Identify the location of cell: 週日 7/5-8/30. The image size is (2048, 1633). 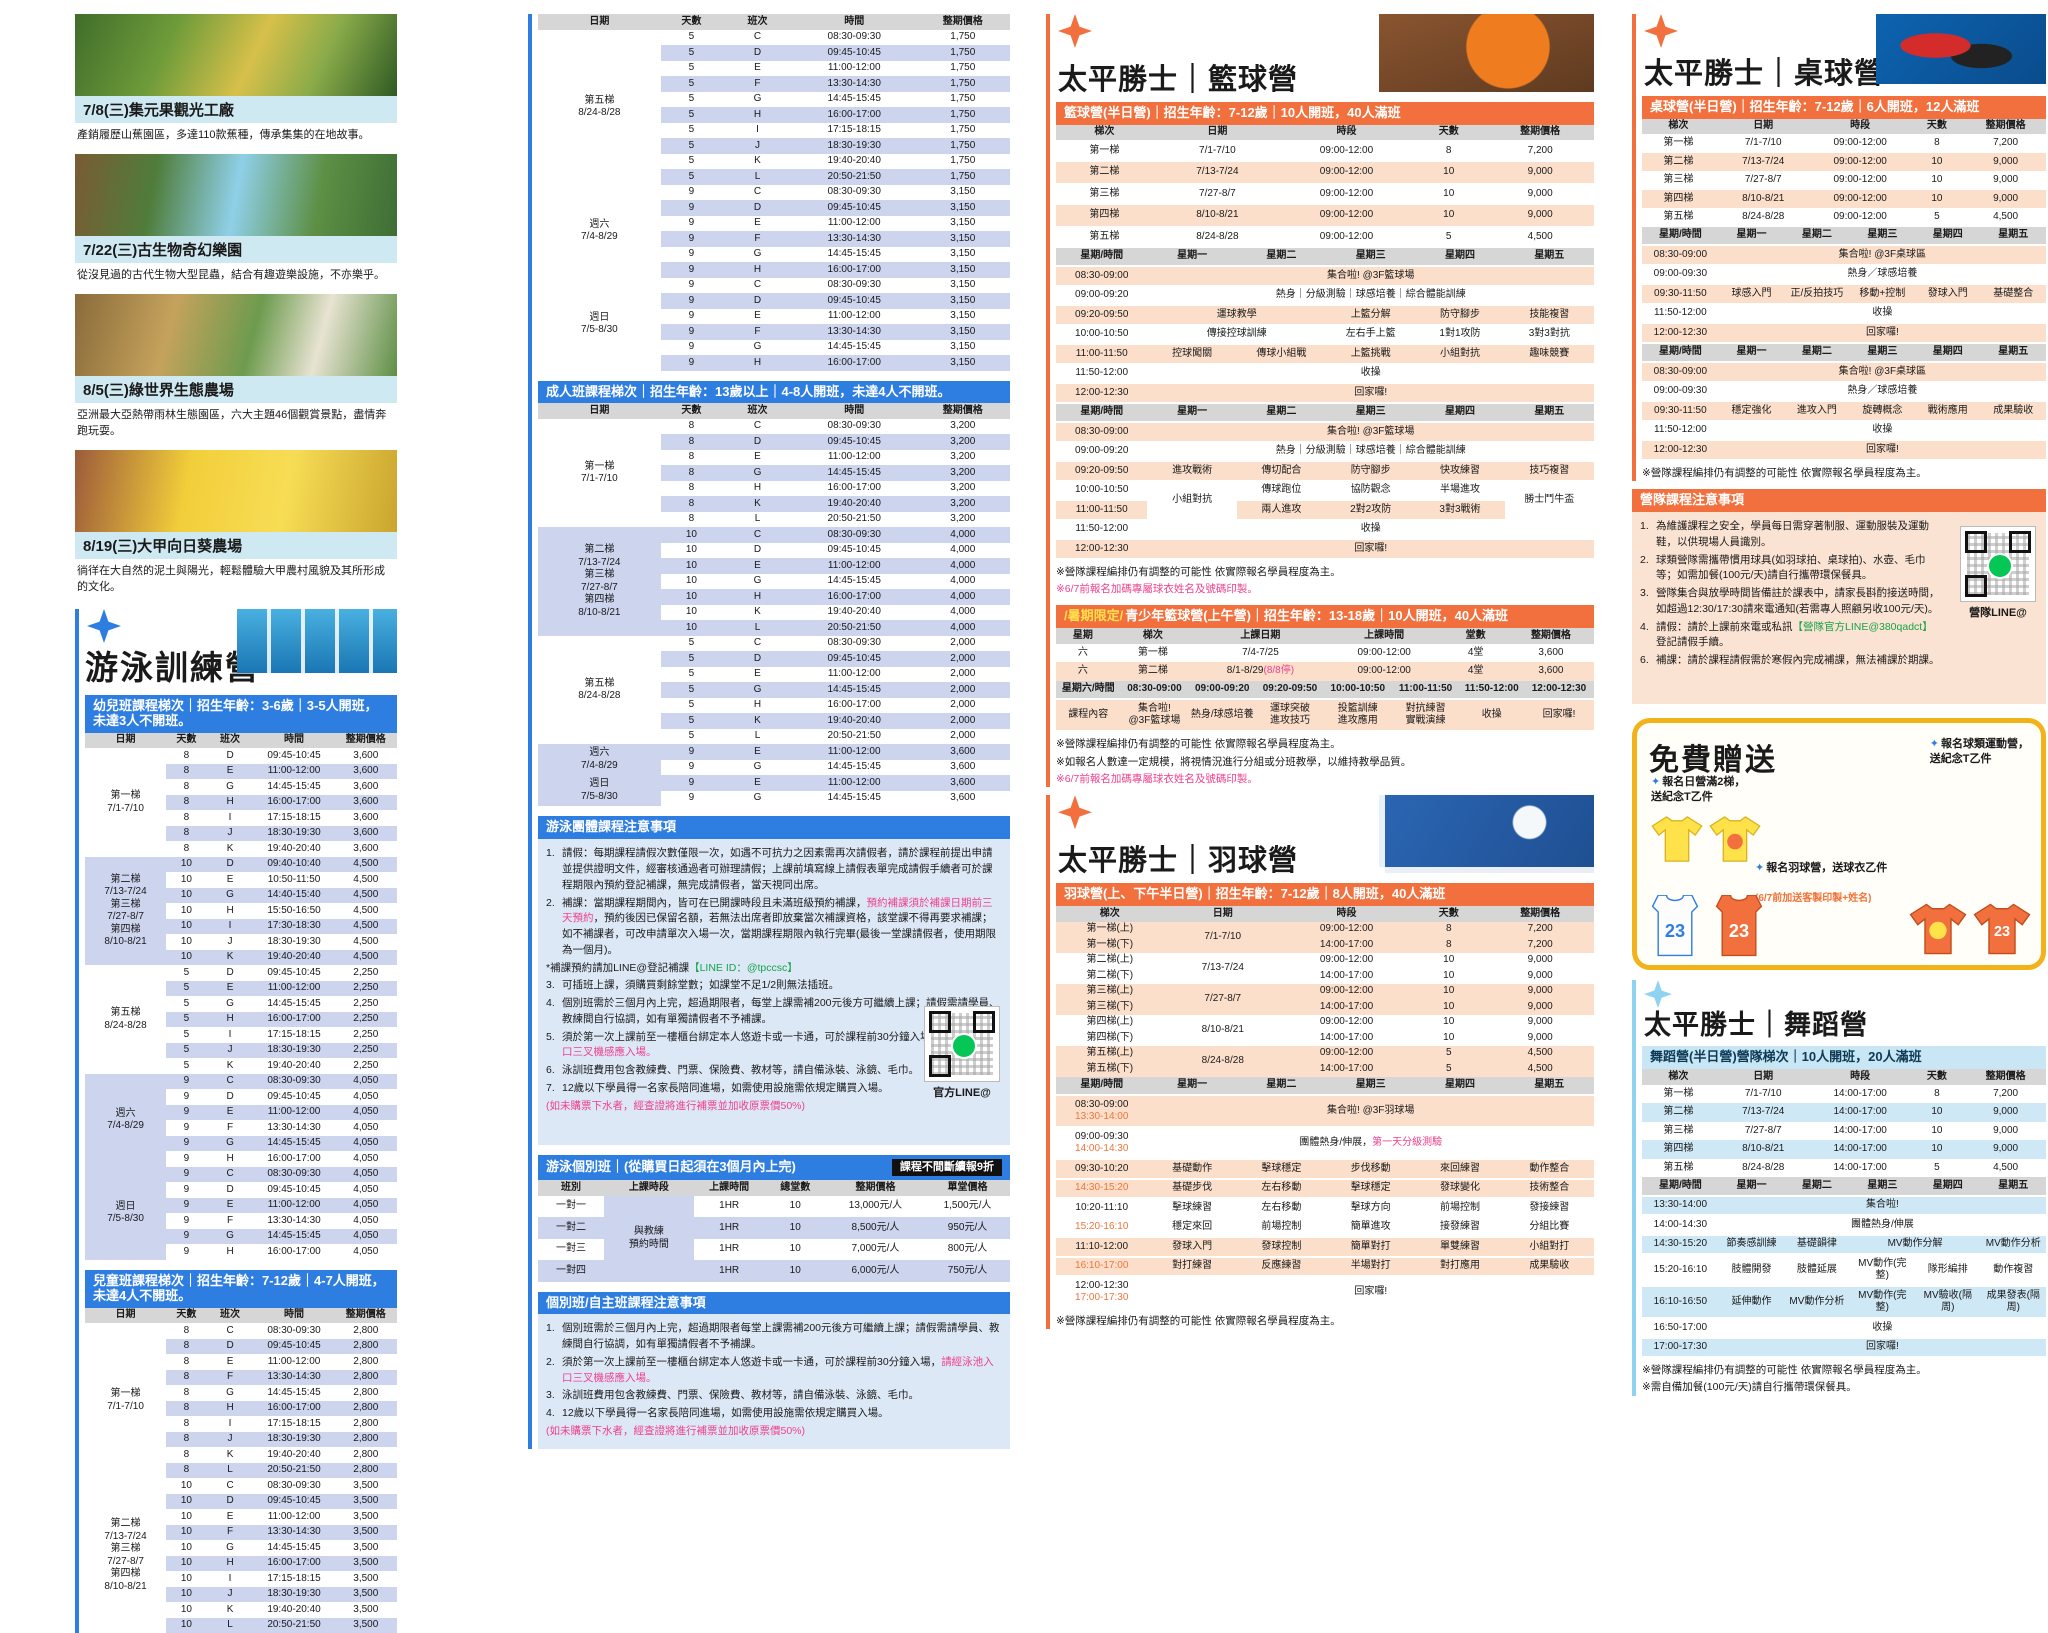
(126, 1213).